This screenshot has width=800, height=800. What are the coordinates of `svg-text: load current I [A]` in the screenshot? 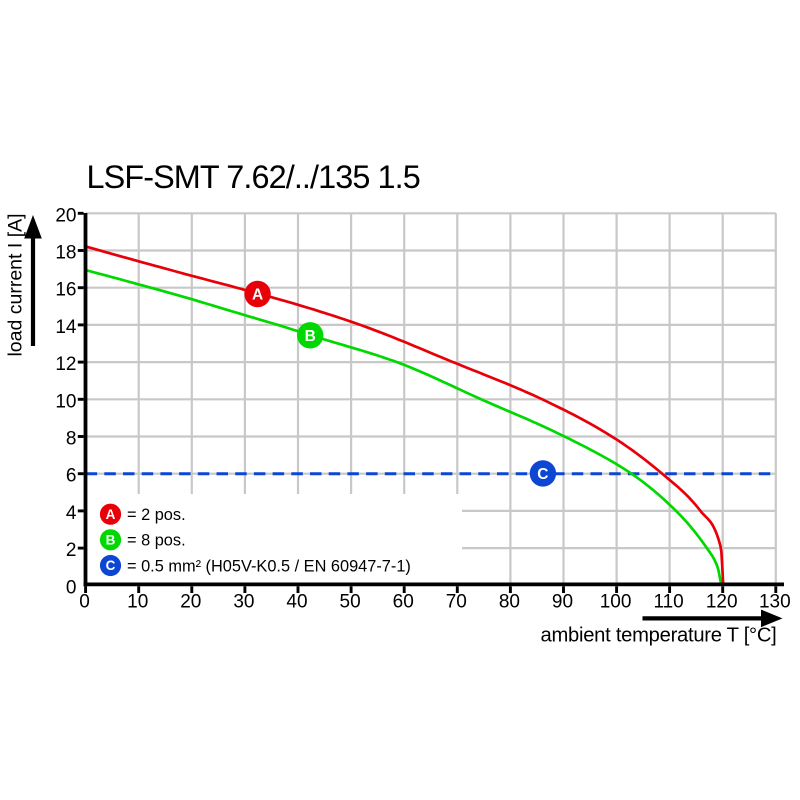 It's located at (16, 284).